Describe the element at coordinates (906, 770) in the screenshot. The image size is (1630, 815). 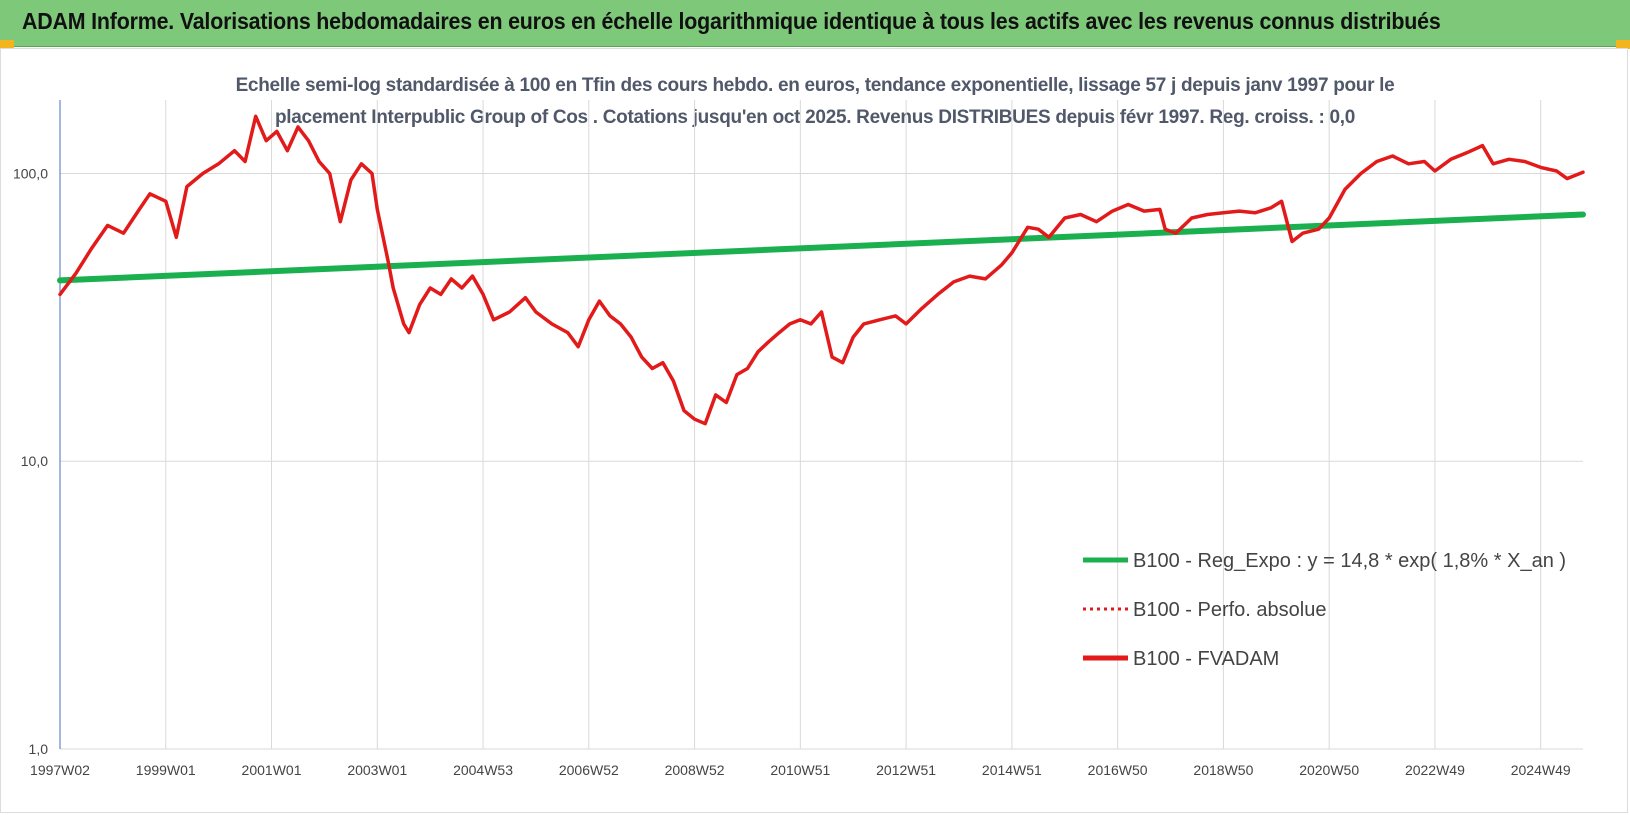
I see `x-tick-label: 2012W51` at that location.